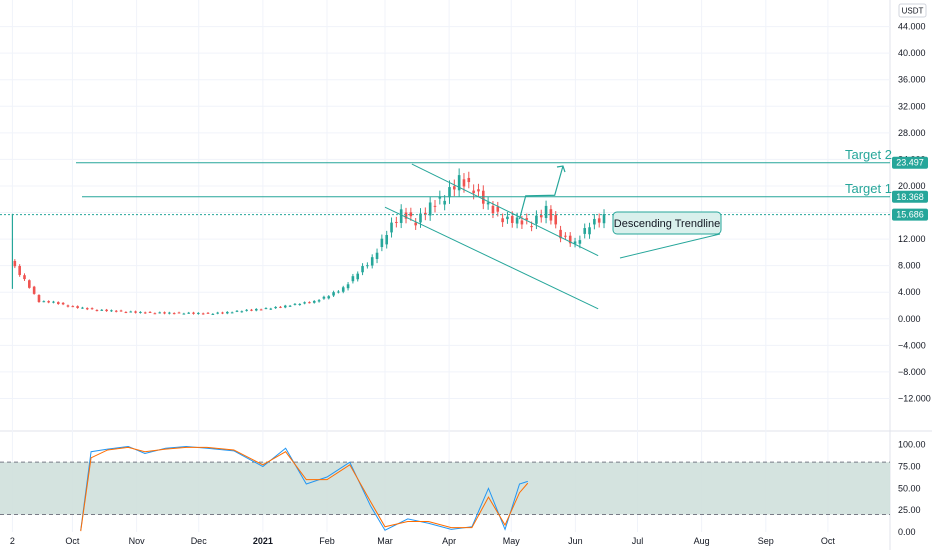 The width and height of the screenshot is (932, 550). Describe the element at coordinates (912, 10) in the screenshot. I see `currency-label-box` at that location.